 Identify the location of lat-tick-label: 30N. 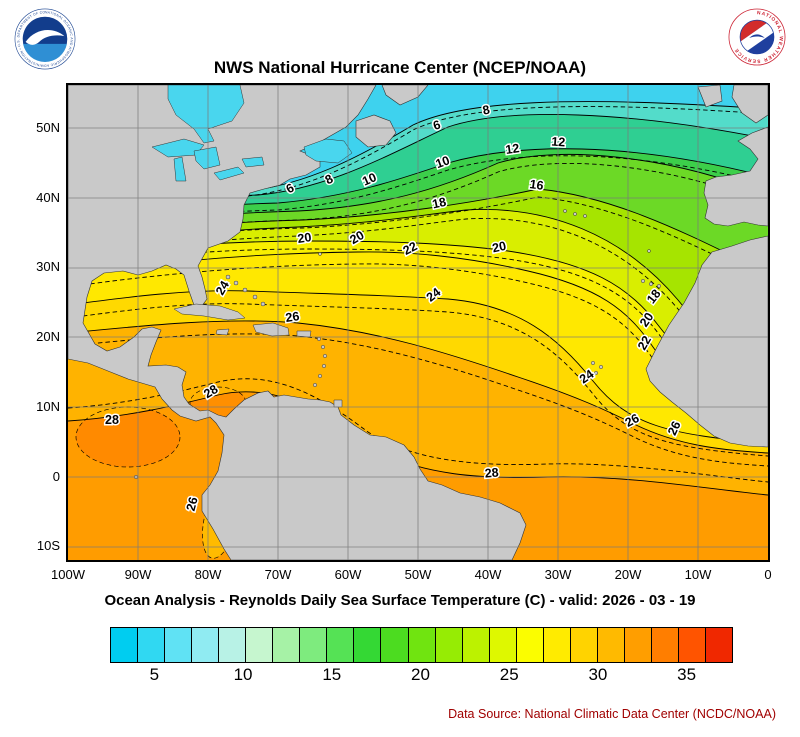
(48, 266).